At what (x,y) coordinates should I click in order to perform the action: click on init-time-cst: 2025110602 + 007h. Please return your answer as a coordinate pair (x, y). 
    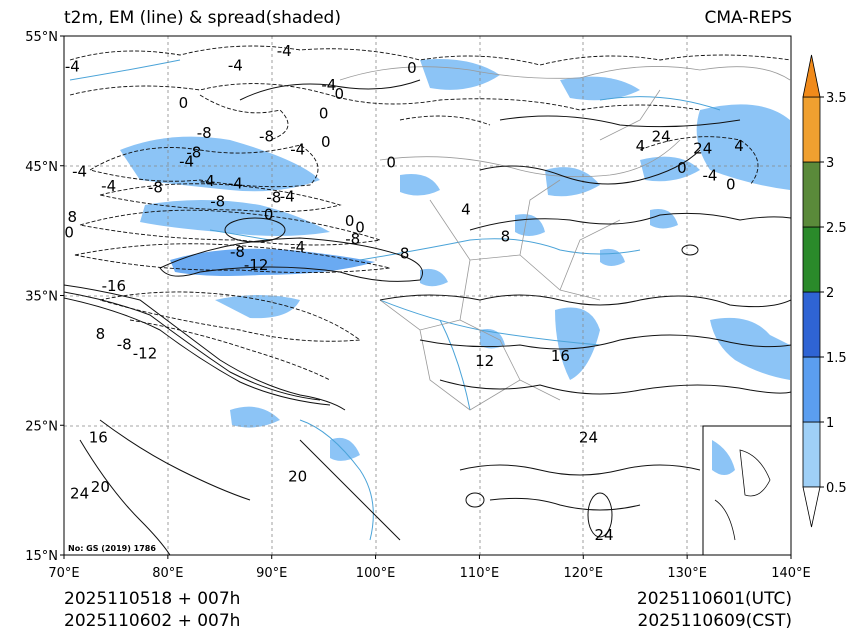
    Looking at the image, I should click on (152, 621).